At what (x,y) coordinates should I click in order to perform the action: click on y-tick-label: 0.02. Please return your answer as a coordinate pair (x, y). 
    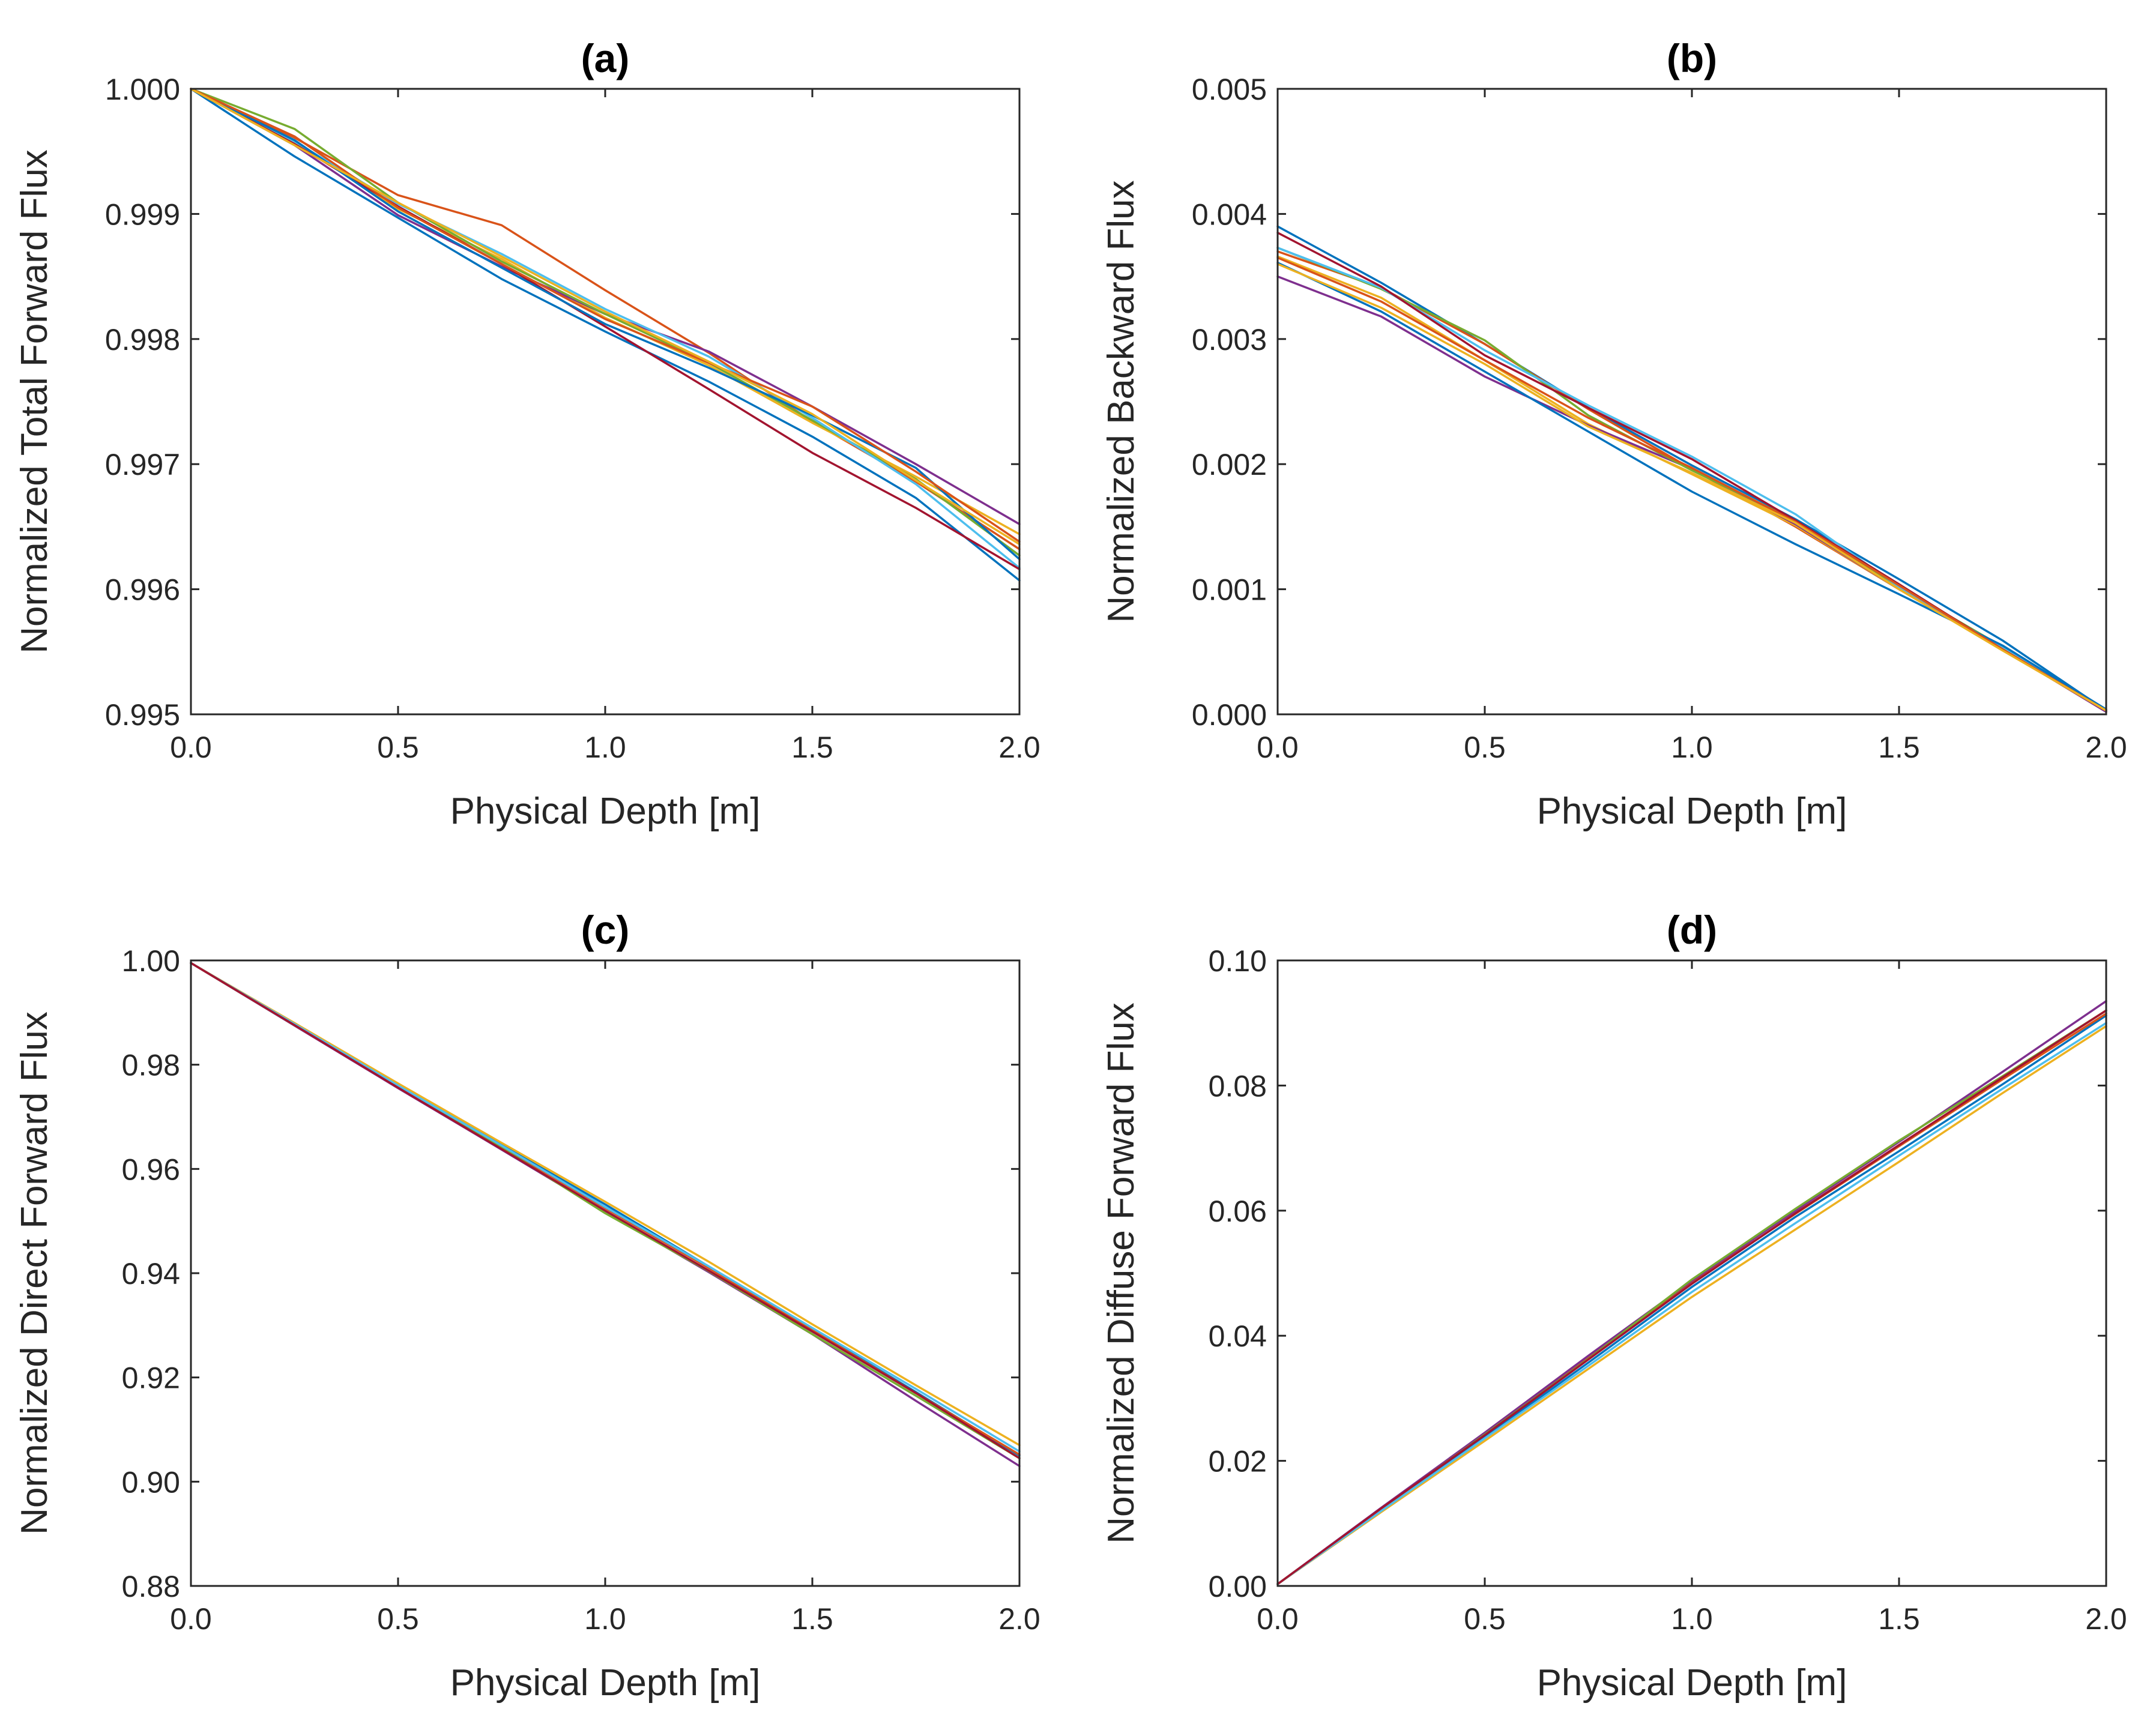
    Looking at the image, I should click on (1238, 1461).